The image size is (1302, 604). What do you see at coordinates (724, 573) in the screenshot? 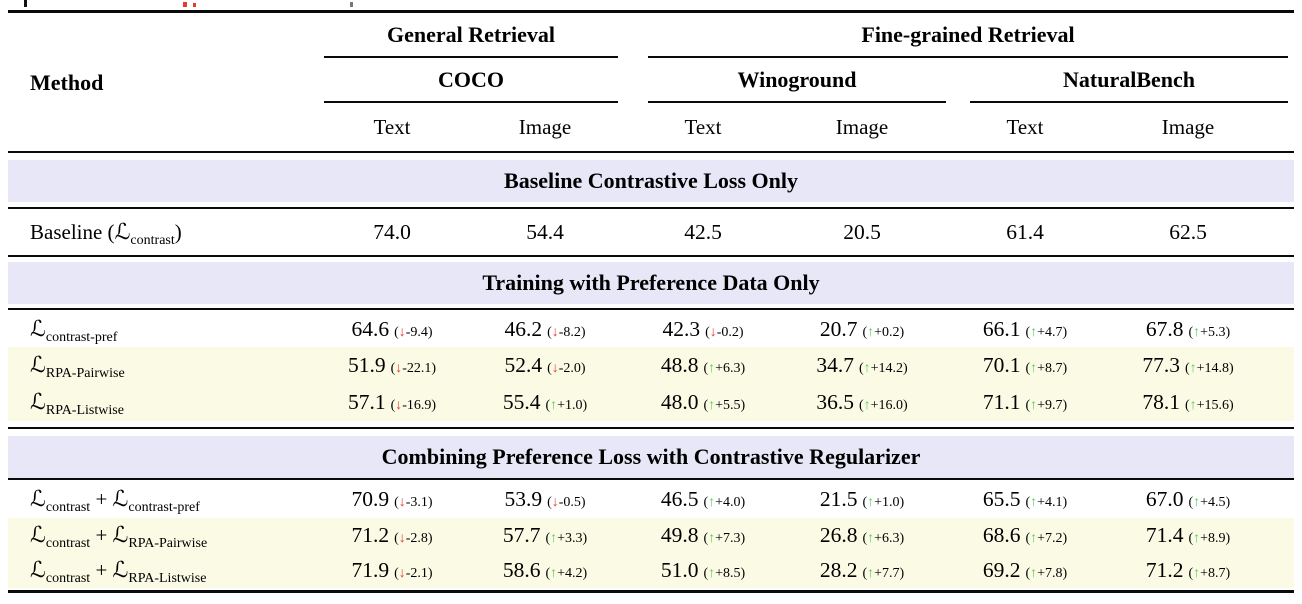
I see `delta-badge: (↑+8.5)` at bounding box center [724, 573].